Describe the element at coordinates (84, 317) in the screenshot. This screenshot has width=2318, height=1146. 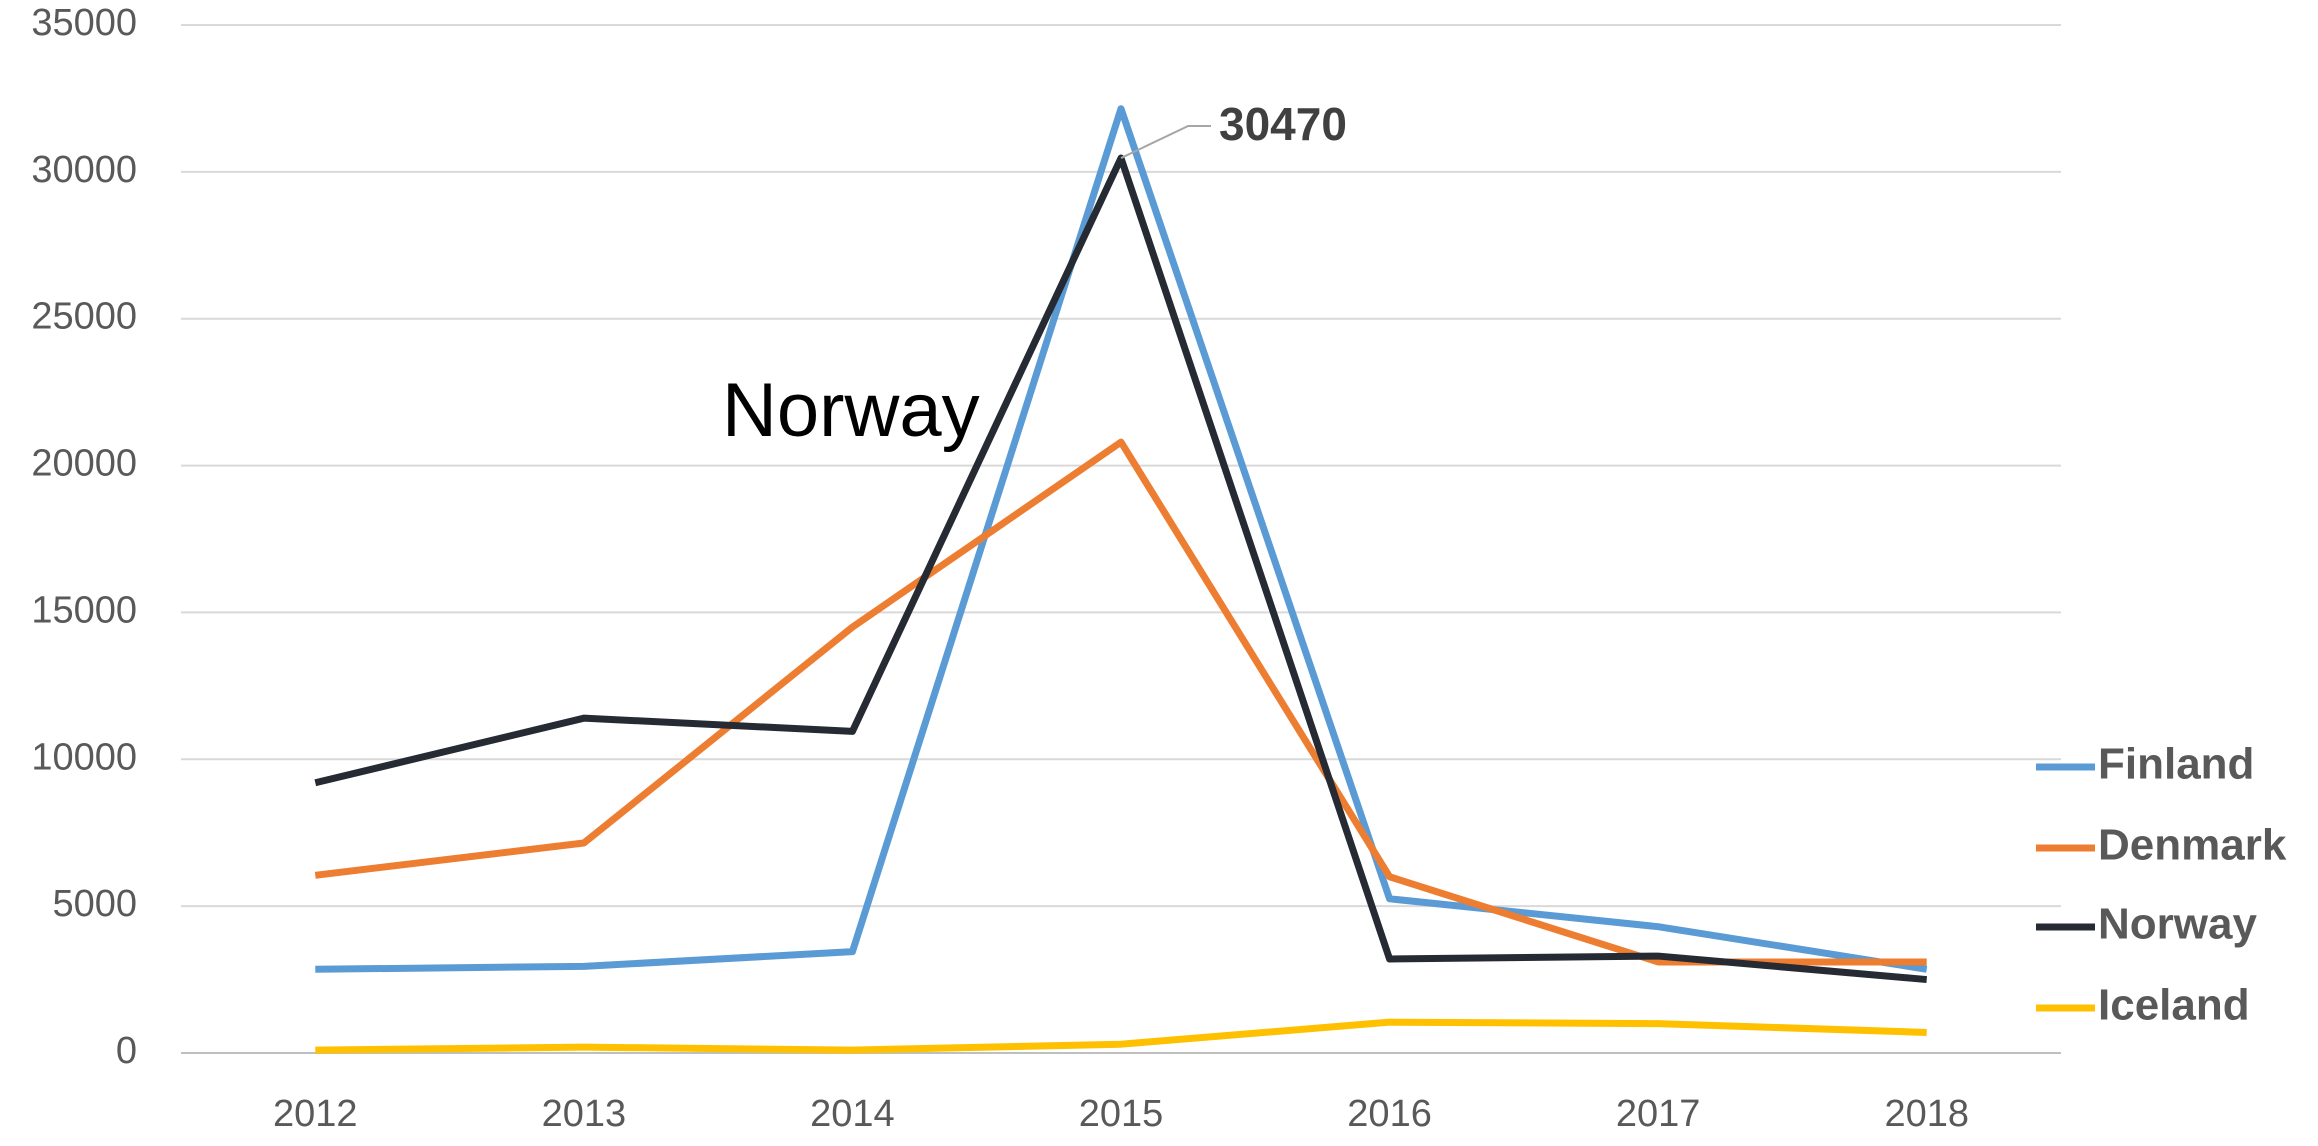
I see `y-tick-label: 25000` at that location.